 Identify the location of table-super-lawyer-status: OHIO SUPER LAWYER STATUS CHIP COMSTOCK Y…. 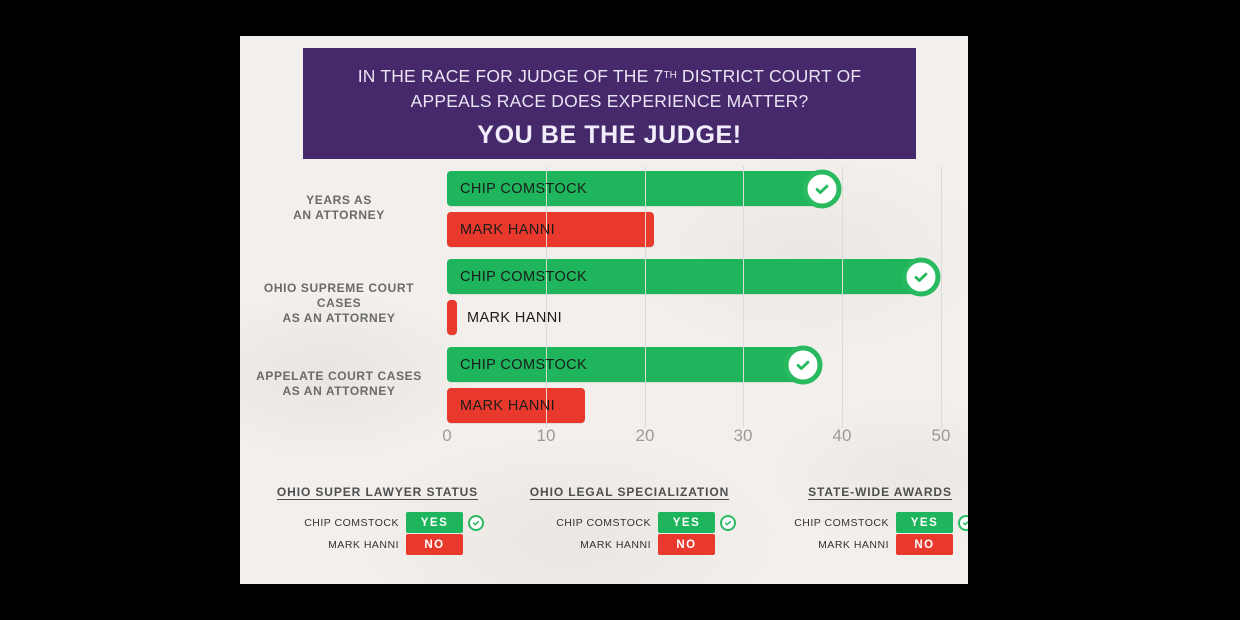
(377, 520).